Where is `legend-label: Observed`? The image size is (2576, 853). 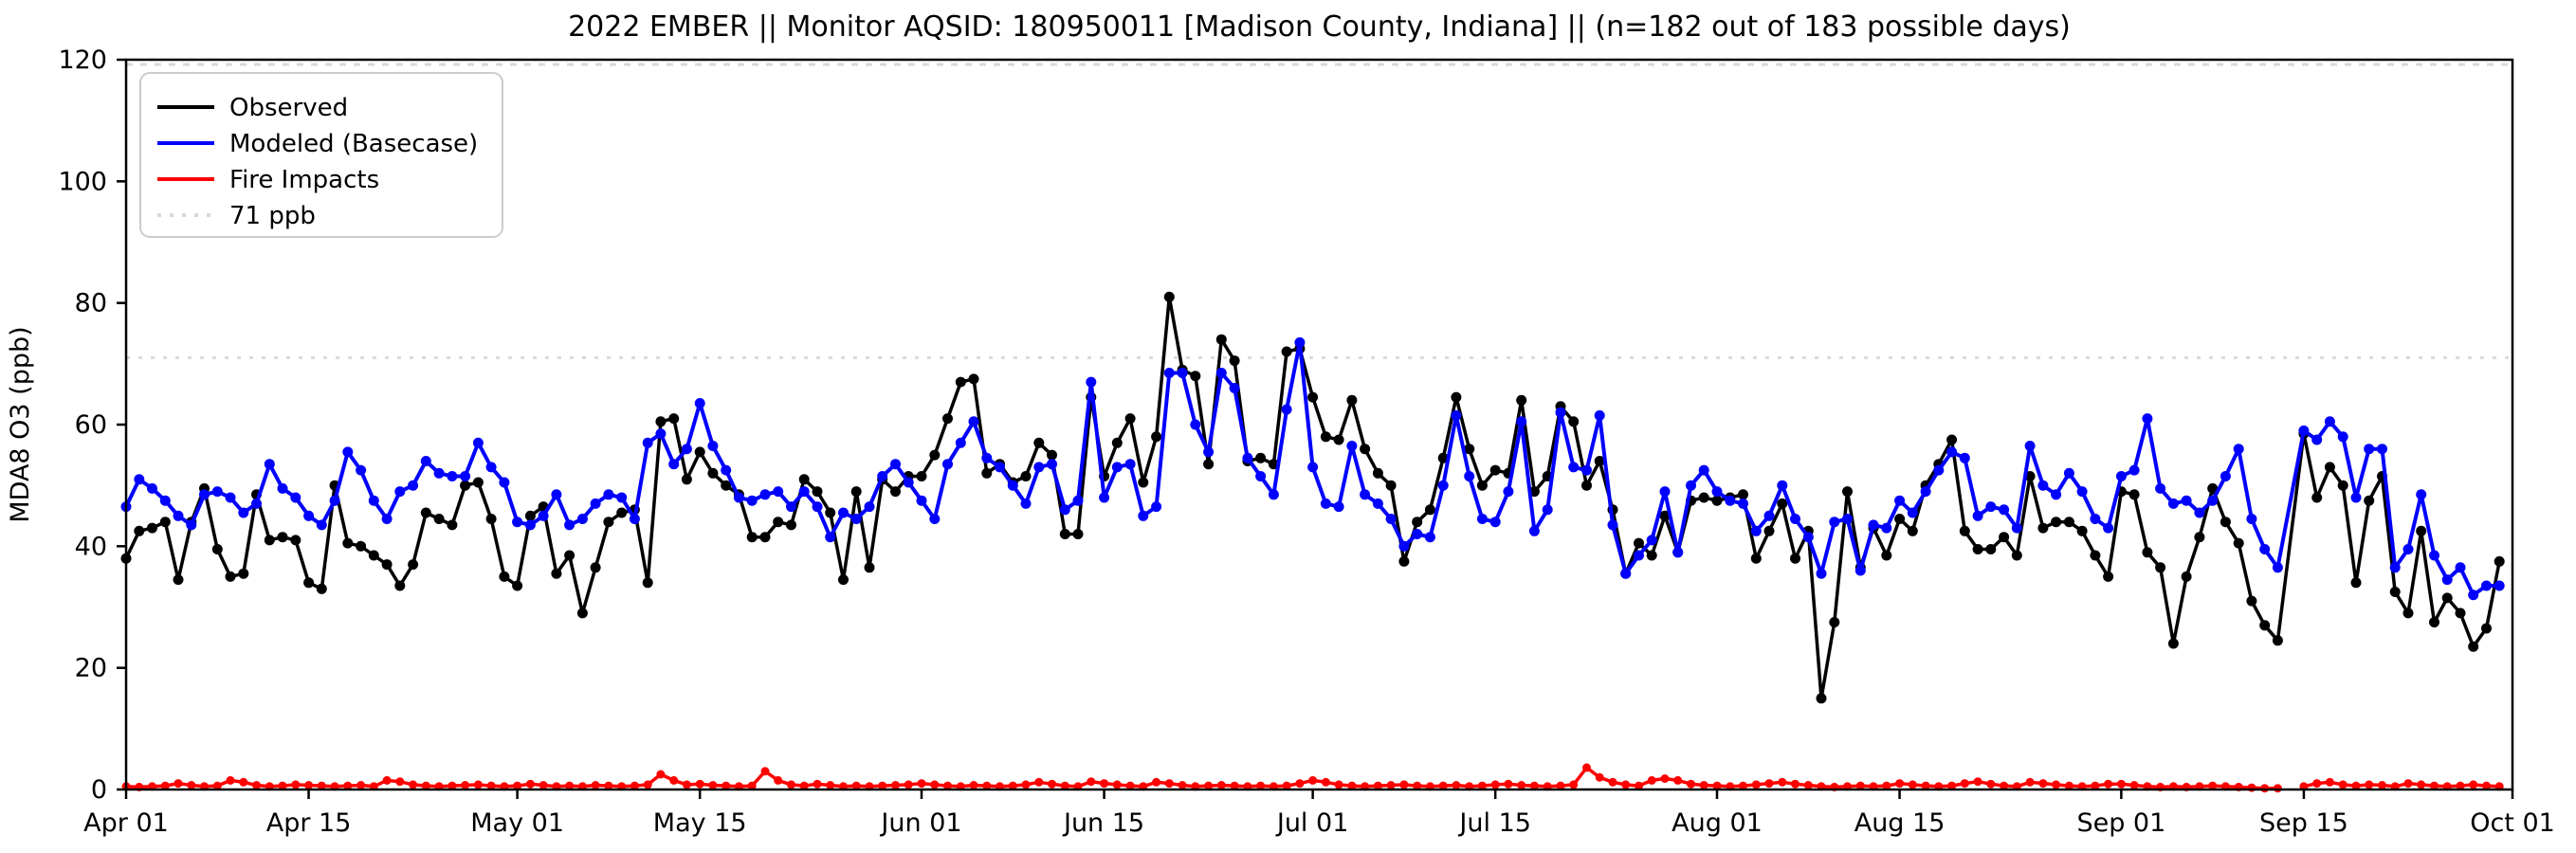 legend-label: Observed is located at coordinates (288, 108).